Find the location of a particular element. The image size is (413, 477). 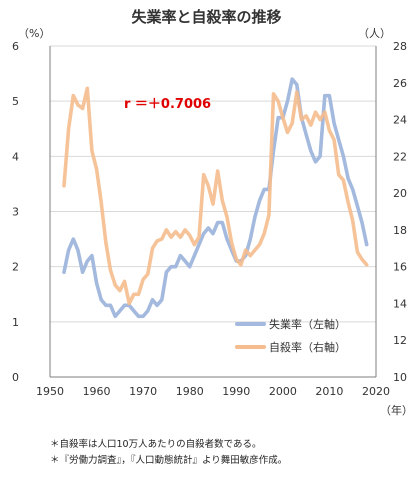

right-tick-label: 26 is located at coordinates (400, 83).